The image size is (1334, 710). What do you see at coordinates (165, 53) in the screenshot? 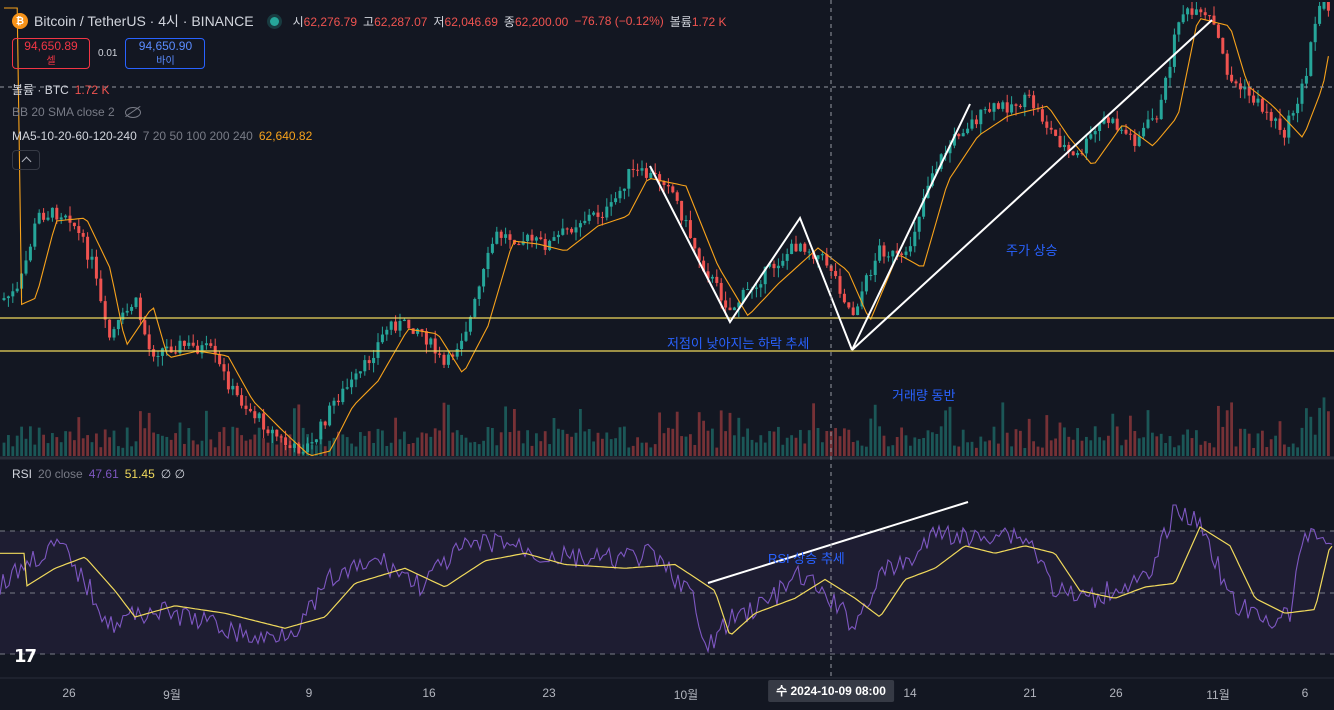
I see `buy-button: 94,650.90 바이` at bounding box center [165, 53].